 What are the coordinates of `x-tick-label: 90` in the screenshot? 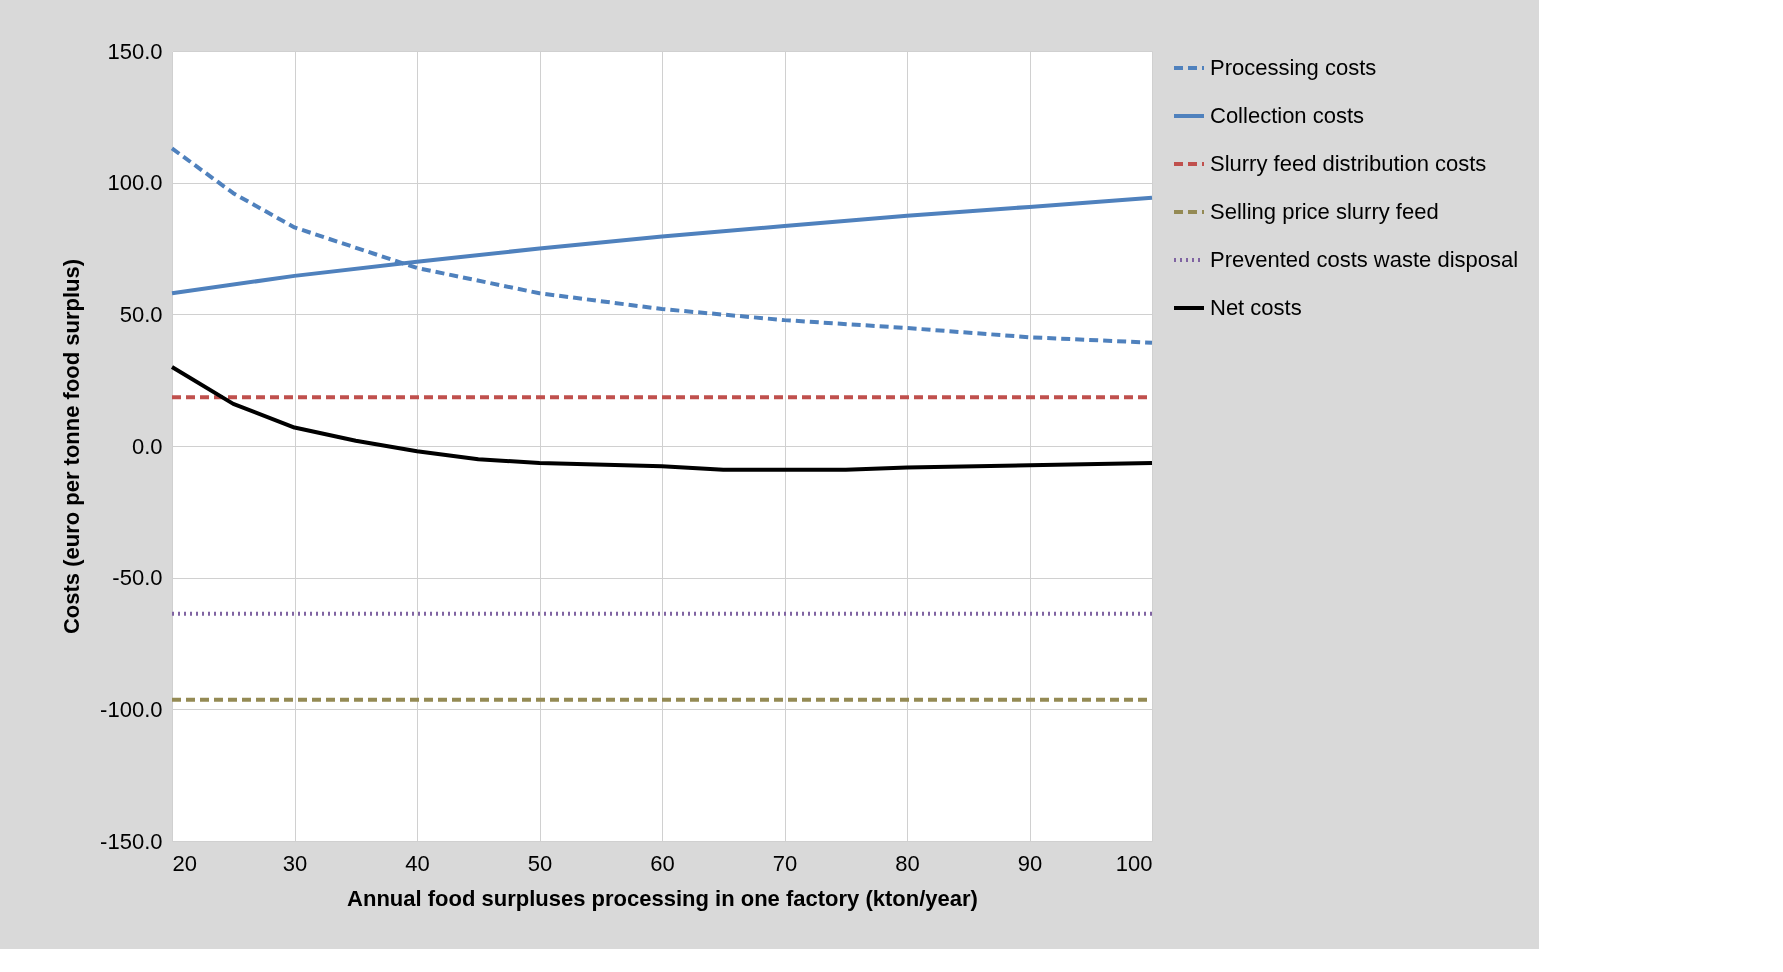 It's located at (1030, 863).